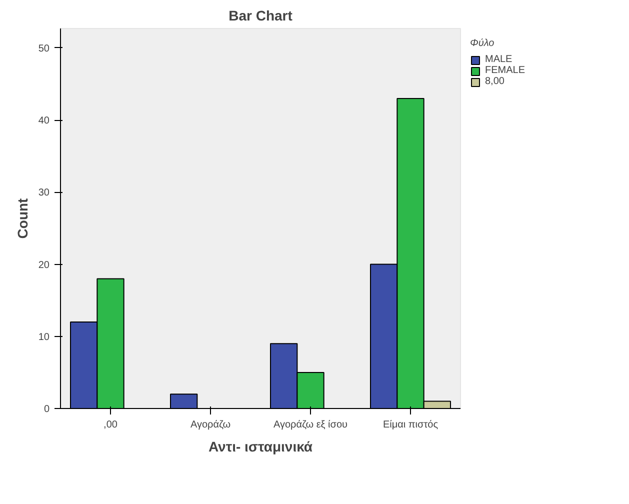  I want to click on x-tick-label: Αγοράζω, so click(210, 425).